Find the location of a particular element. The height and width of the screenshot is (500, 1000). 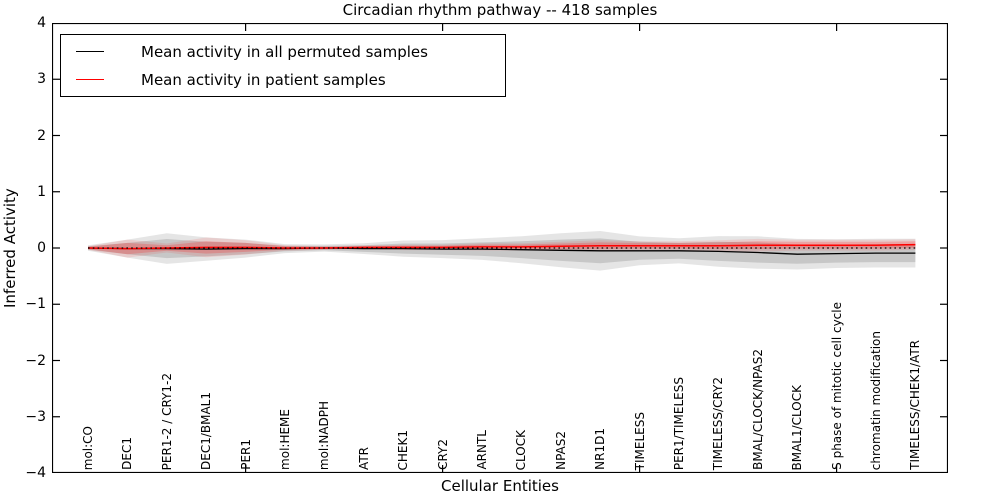

y-tick-label: 2 is located at coordinates (41, 135).